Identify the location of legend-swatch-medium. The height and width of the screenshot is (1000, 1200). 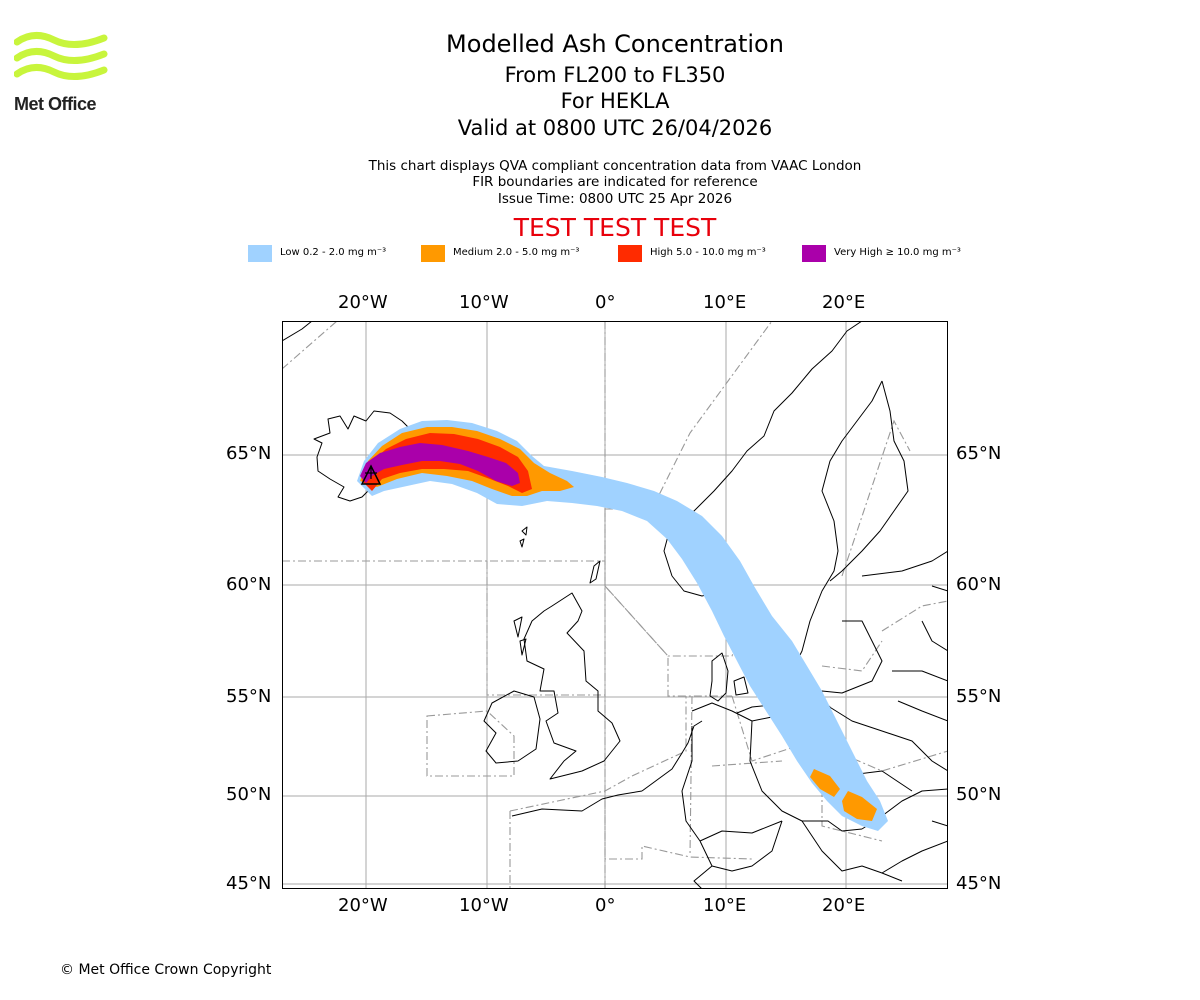
(433, 253).